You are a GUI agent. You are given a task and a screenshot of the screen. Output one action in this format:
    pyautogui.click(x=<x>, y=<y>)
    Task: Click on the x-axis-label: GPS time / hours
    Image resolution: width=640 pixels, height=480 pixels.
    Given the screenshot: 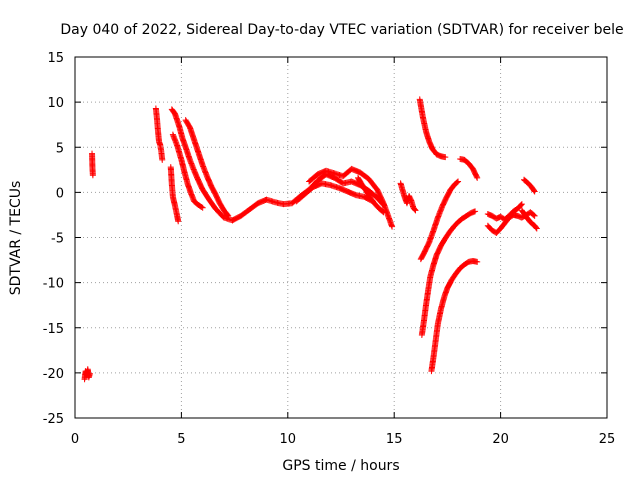 What is the action you would take?
    pyautogui.click(x=340, y=466)
    